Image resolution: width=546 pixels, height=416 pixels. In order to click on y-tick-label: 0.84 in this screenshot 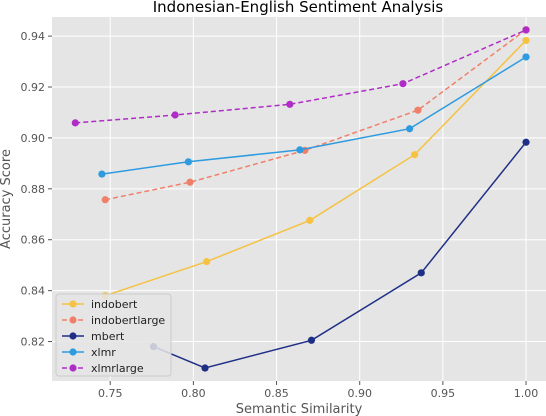, I will do `click(33, 291)`.